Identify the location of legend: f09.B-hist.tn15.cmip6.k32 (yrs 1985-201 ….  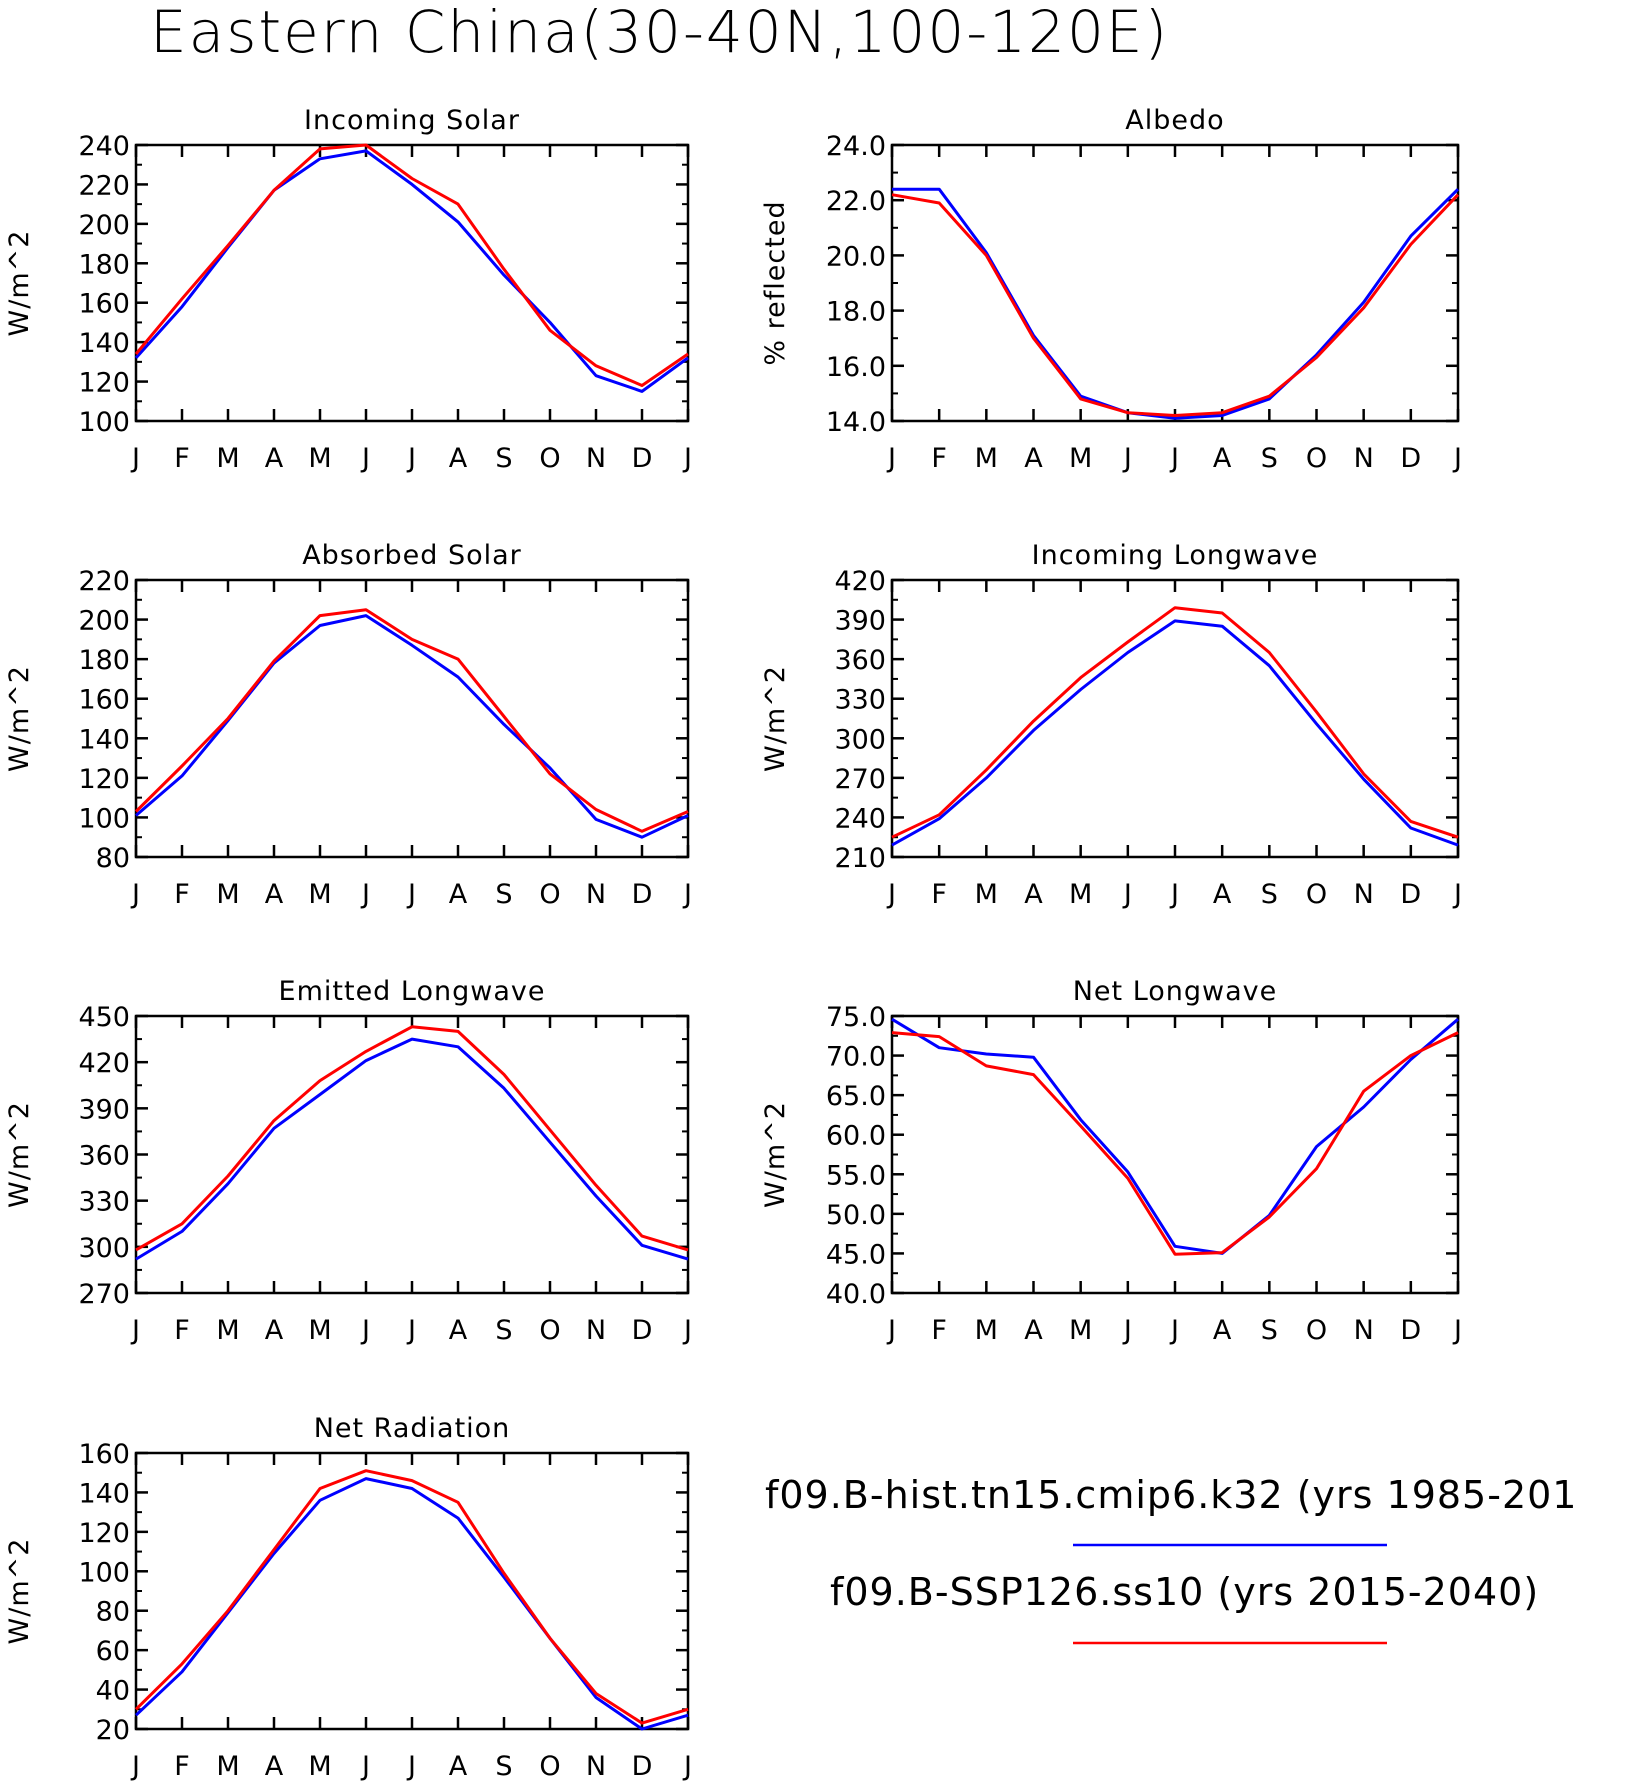
(1171, 1559).